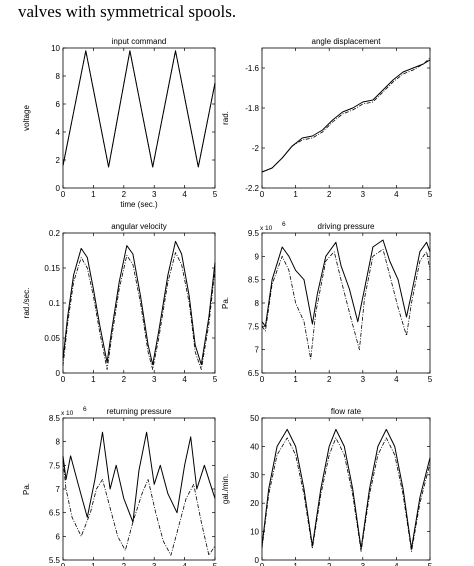 The image size is (474, 566). I want to click on y-tick-label: 0.15, so click(52, 268).